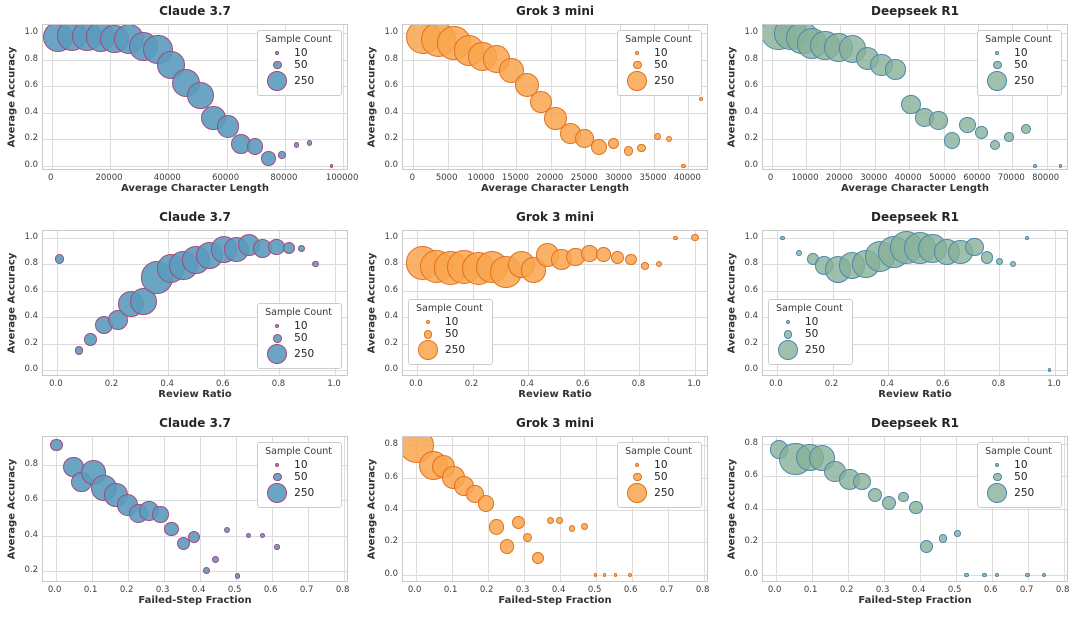 This screenshot has height=618, width=1080. Describe the element at coordinates (555, 303) in the screenshot. I see `plot-area: Sample Count 10 50 250` at that location.